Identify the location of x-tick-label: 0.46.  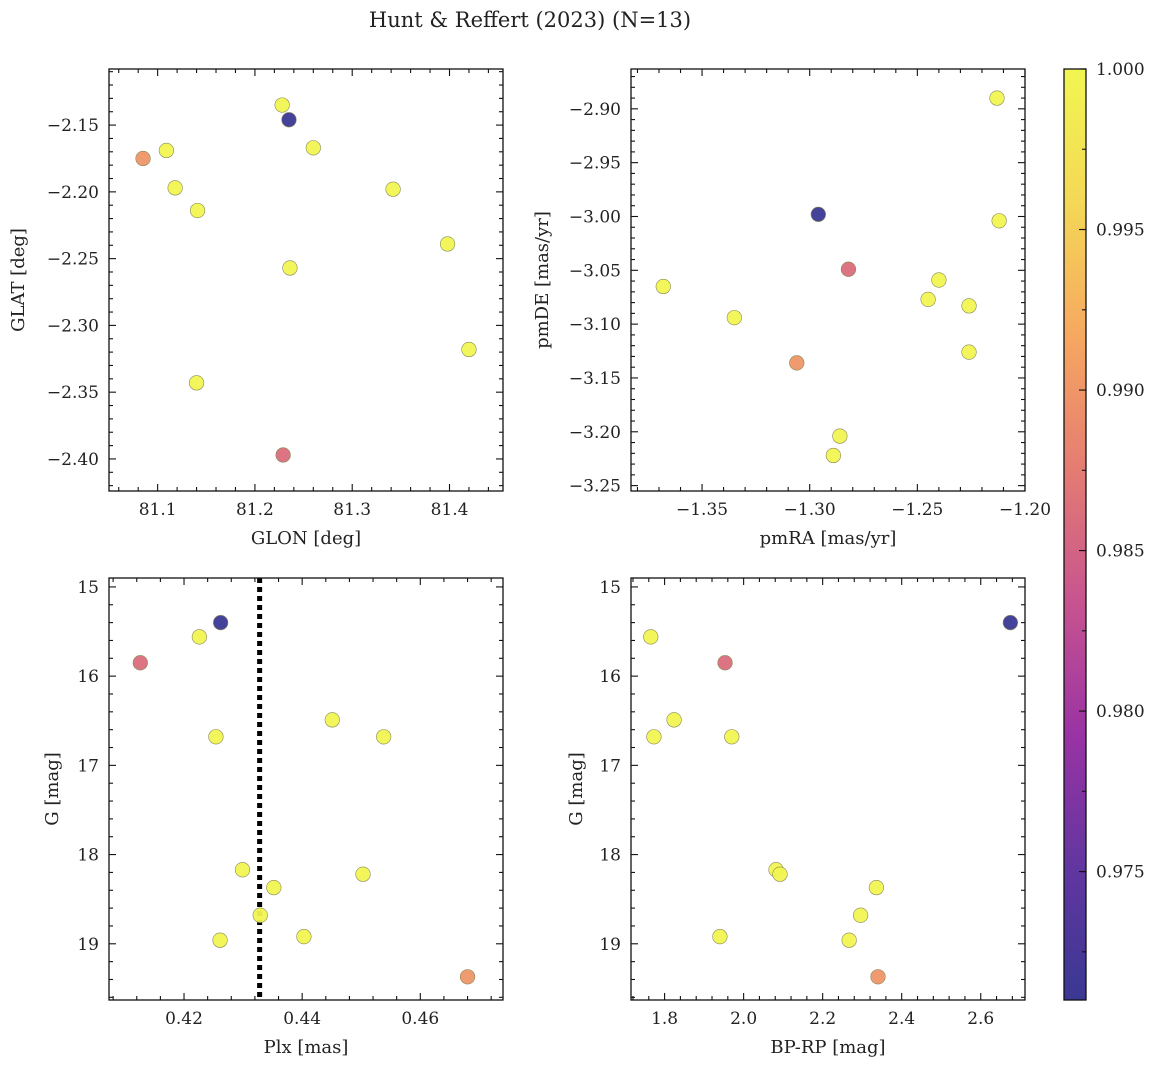
(420, 1019).